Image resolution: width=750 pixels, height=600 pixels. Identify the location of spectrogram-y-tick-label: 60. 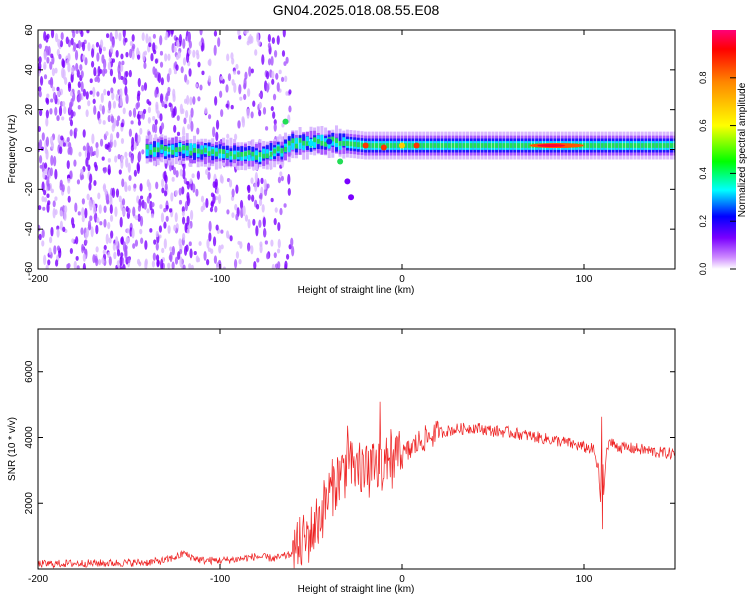
(29, 30).